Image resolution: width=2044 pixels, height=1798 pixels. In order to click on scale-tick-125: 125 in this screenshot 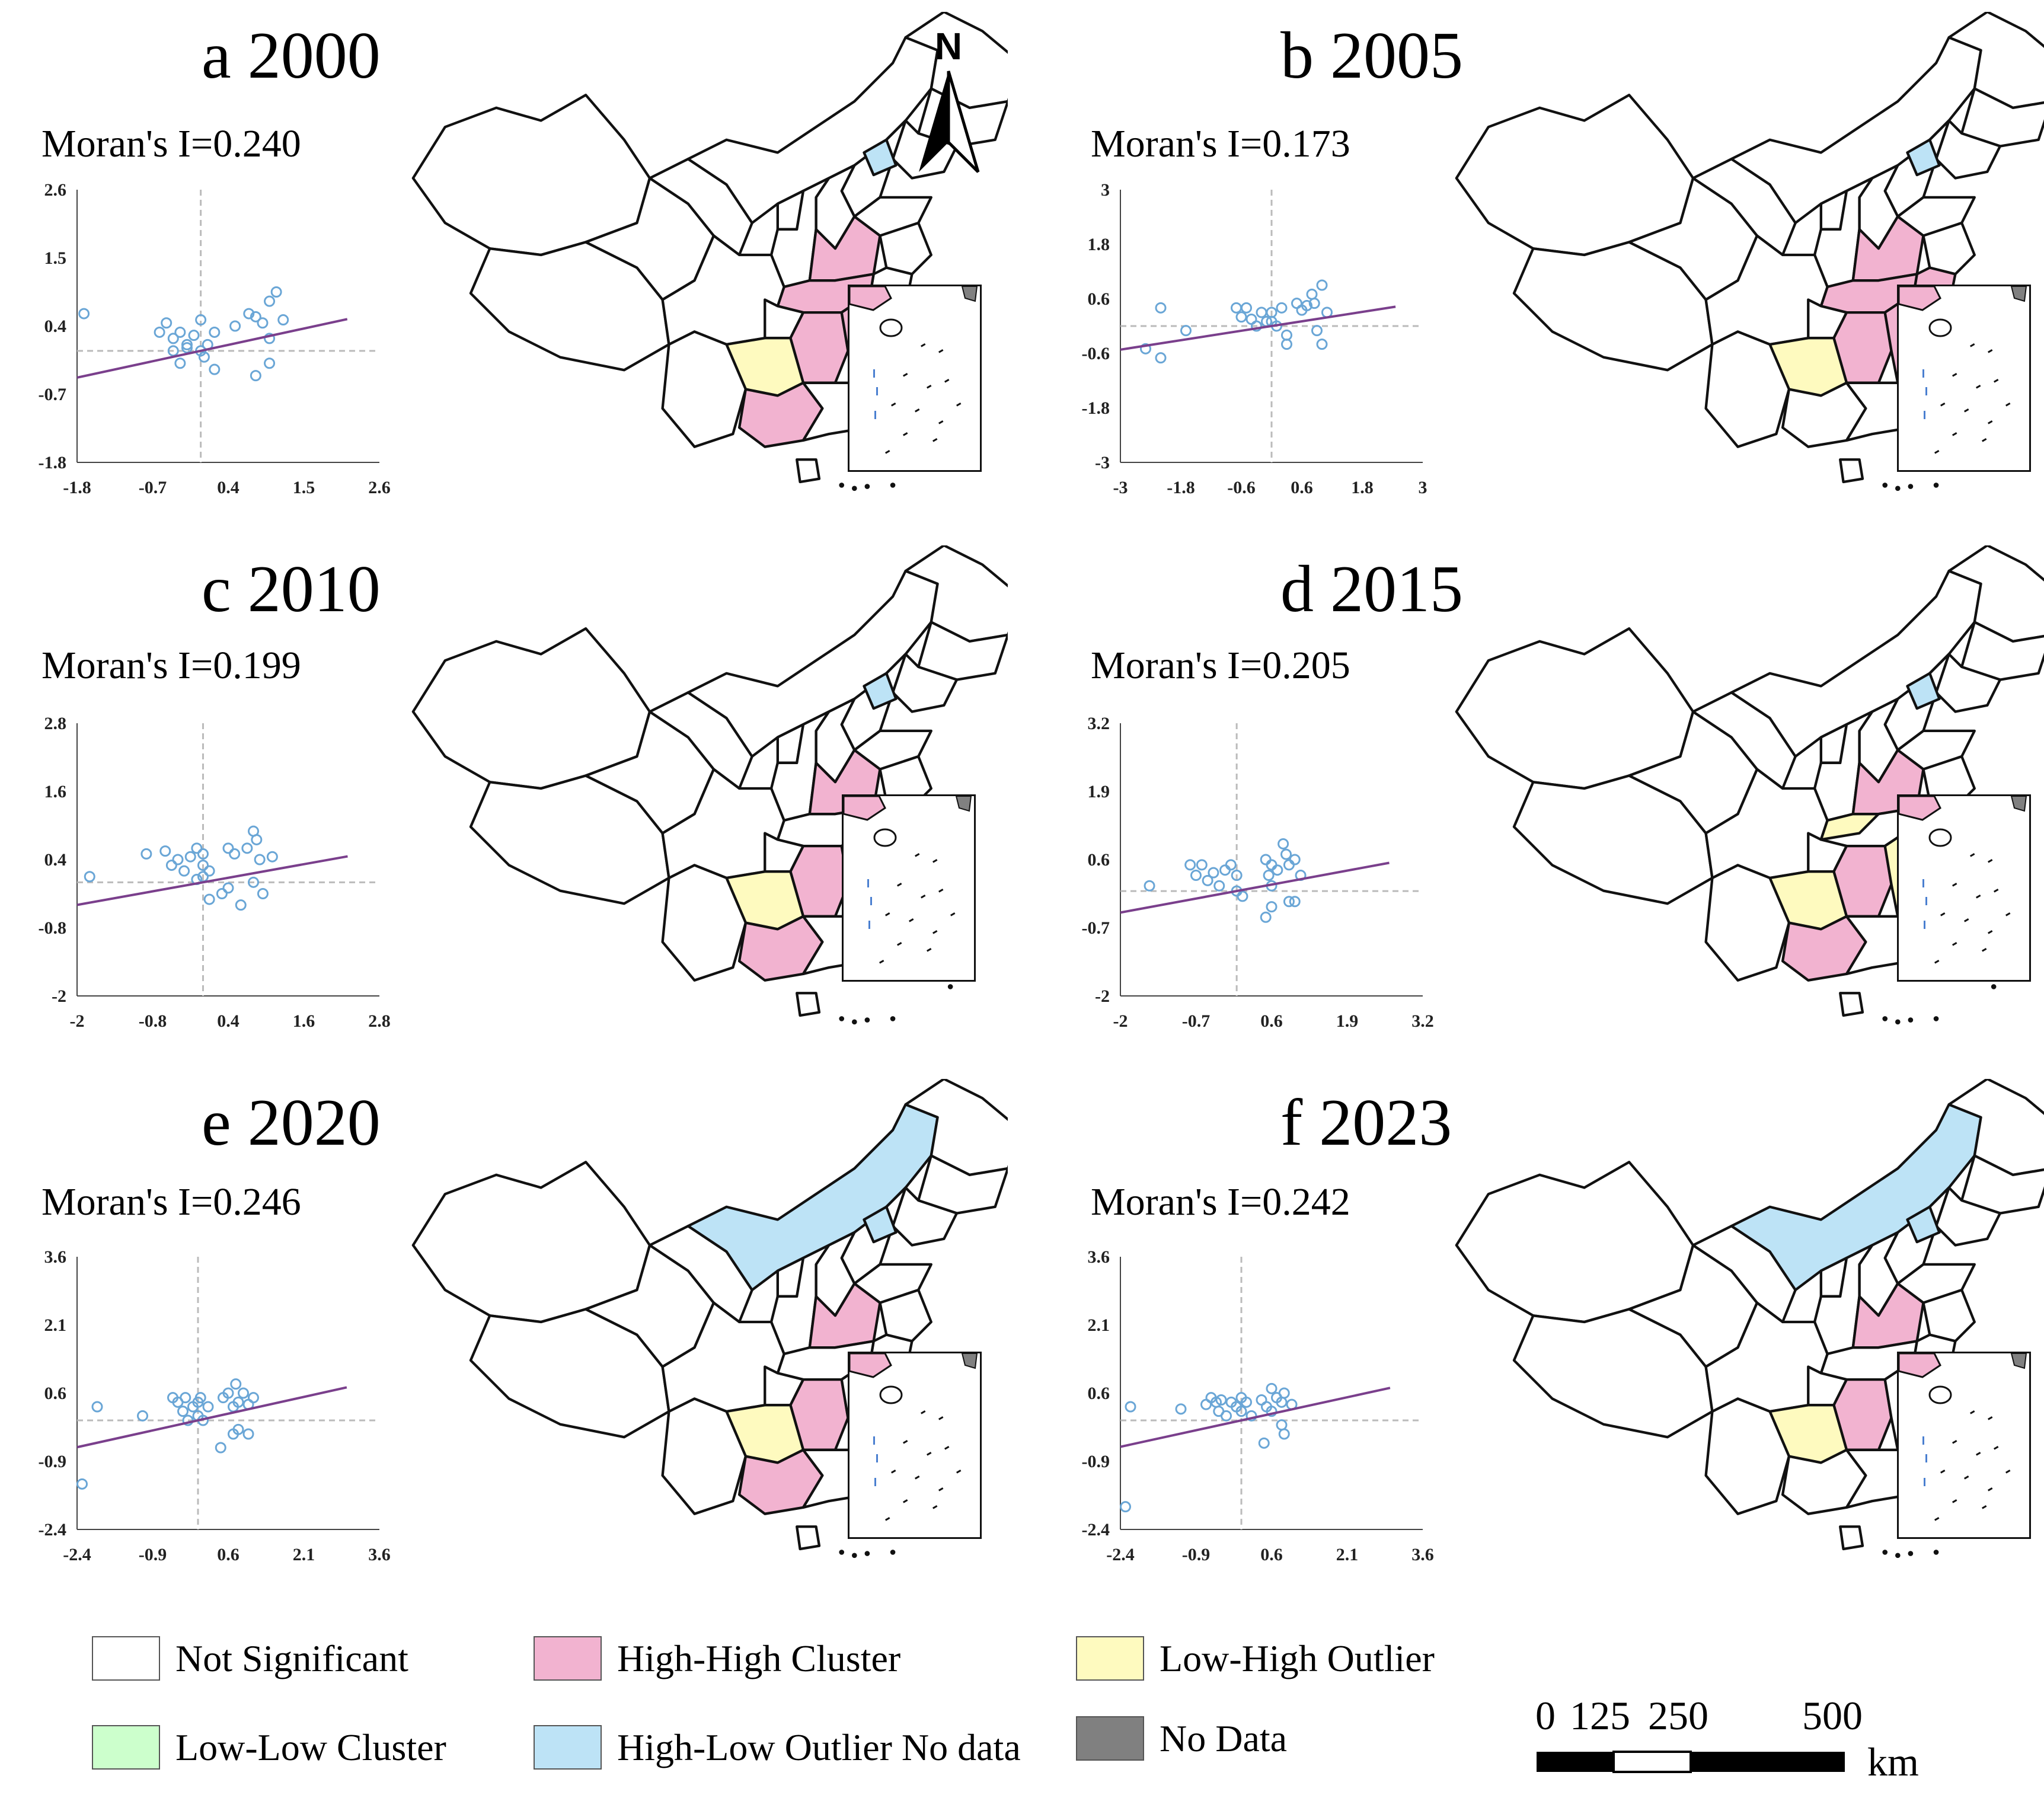, I will do `click(1600, 1715)`.